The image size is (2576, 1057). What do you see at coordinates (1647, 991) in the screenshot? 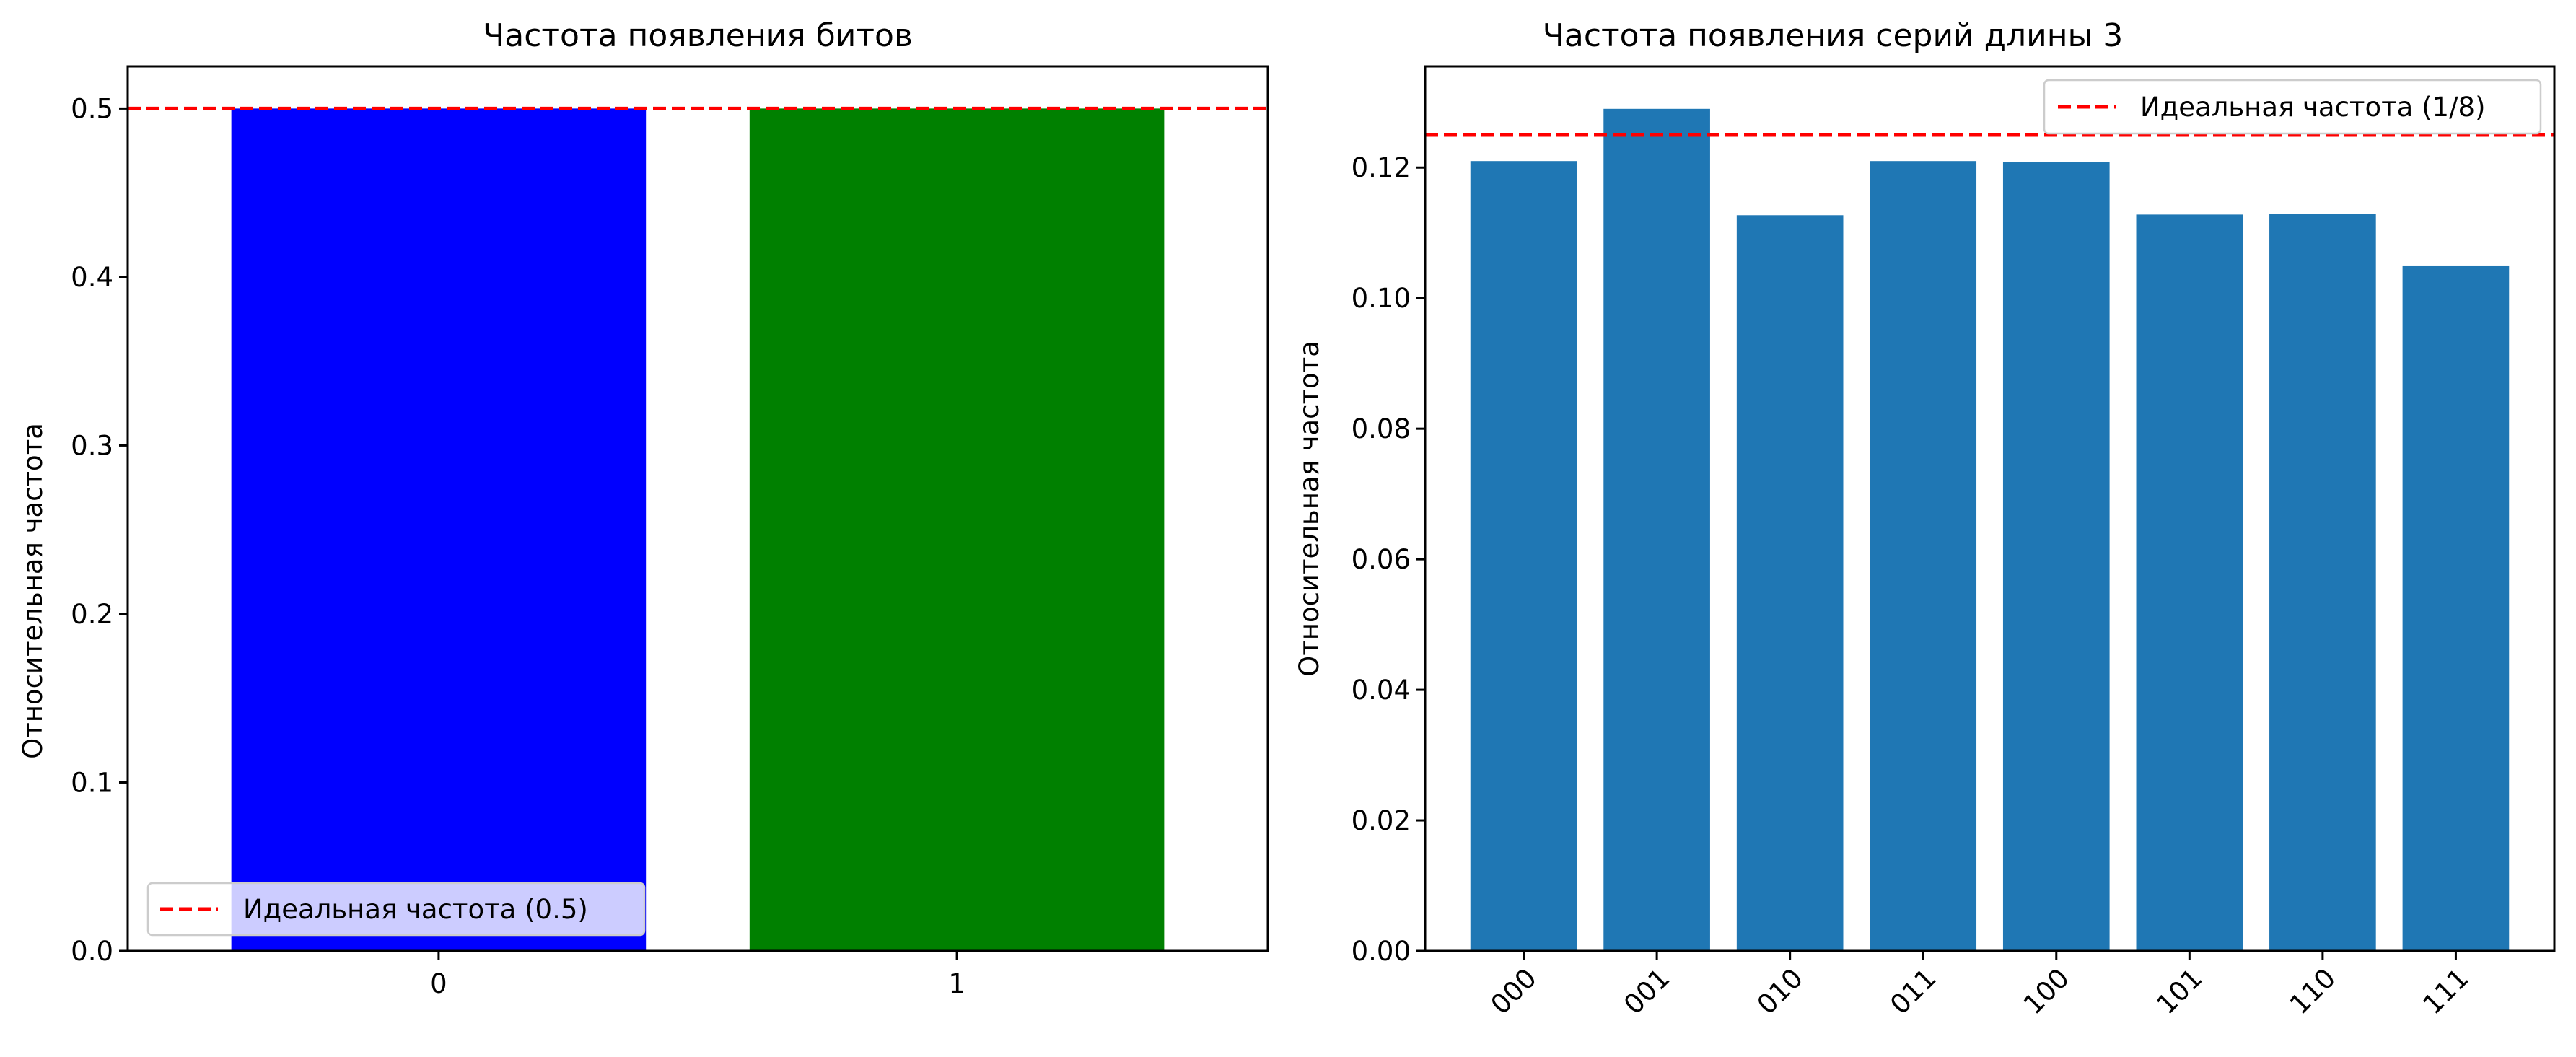
I see `x-tick-label: 001` at bounding box center [1647, 991].